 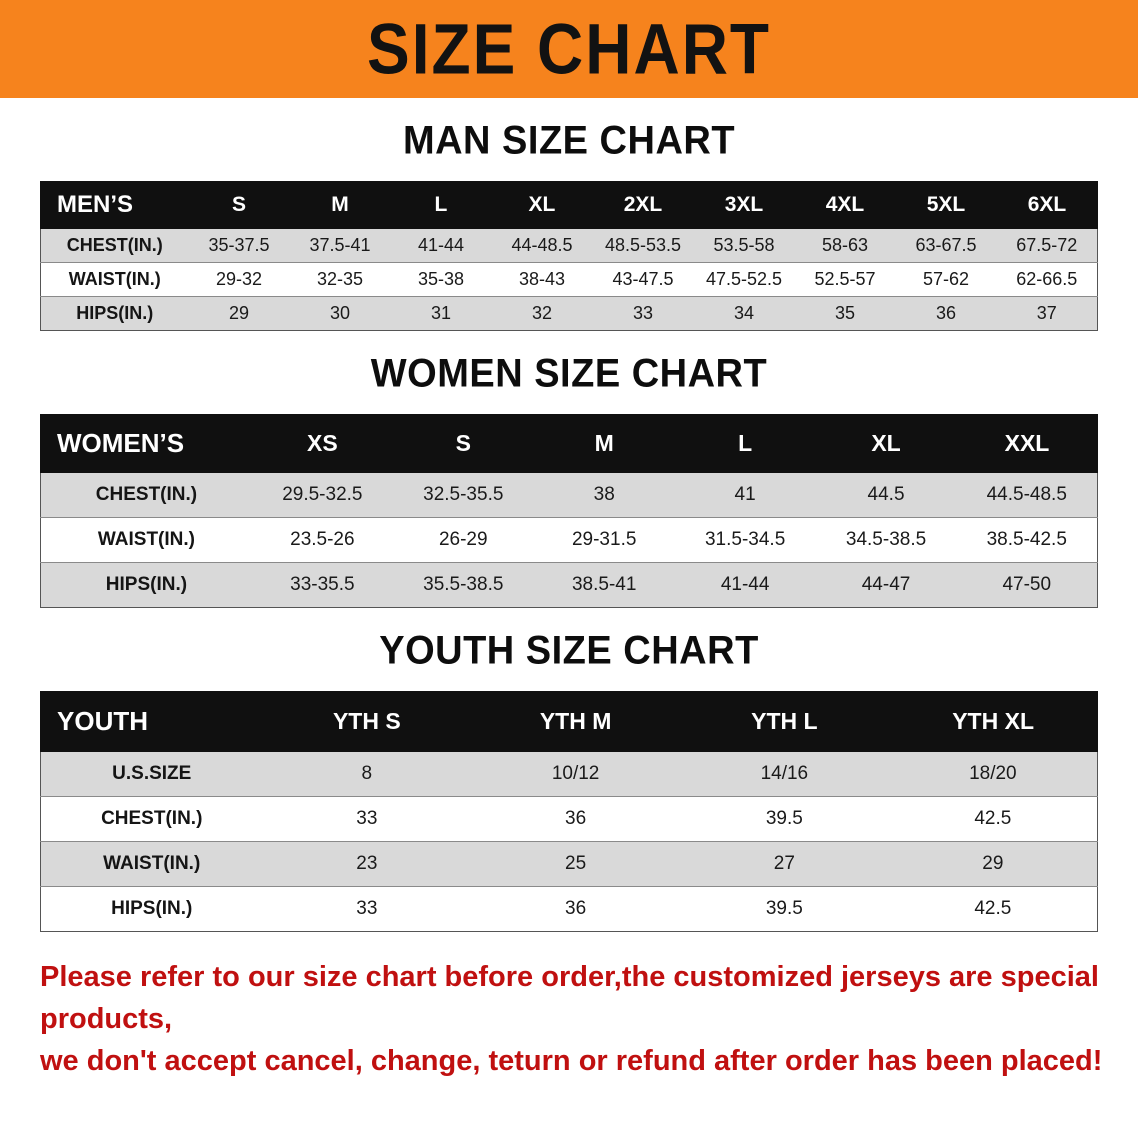 What do you see at coordinates (886, 494) in the screenshot?
I see `size-value-cell: 44.5` at bounding box center [886, 494].